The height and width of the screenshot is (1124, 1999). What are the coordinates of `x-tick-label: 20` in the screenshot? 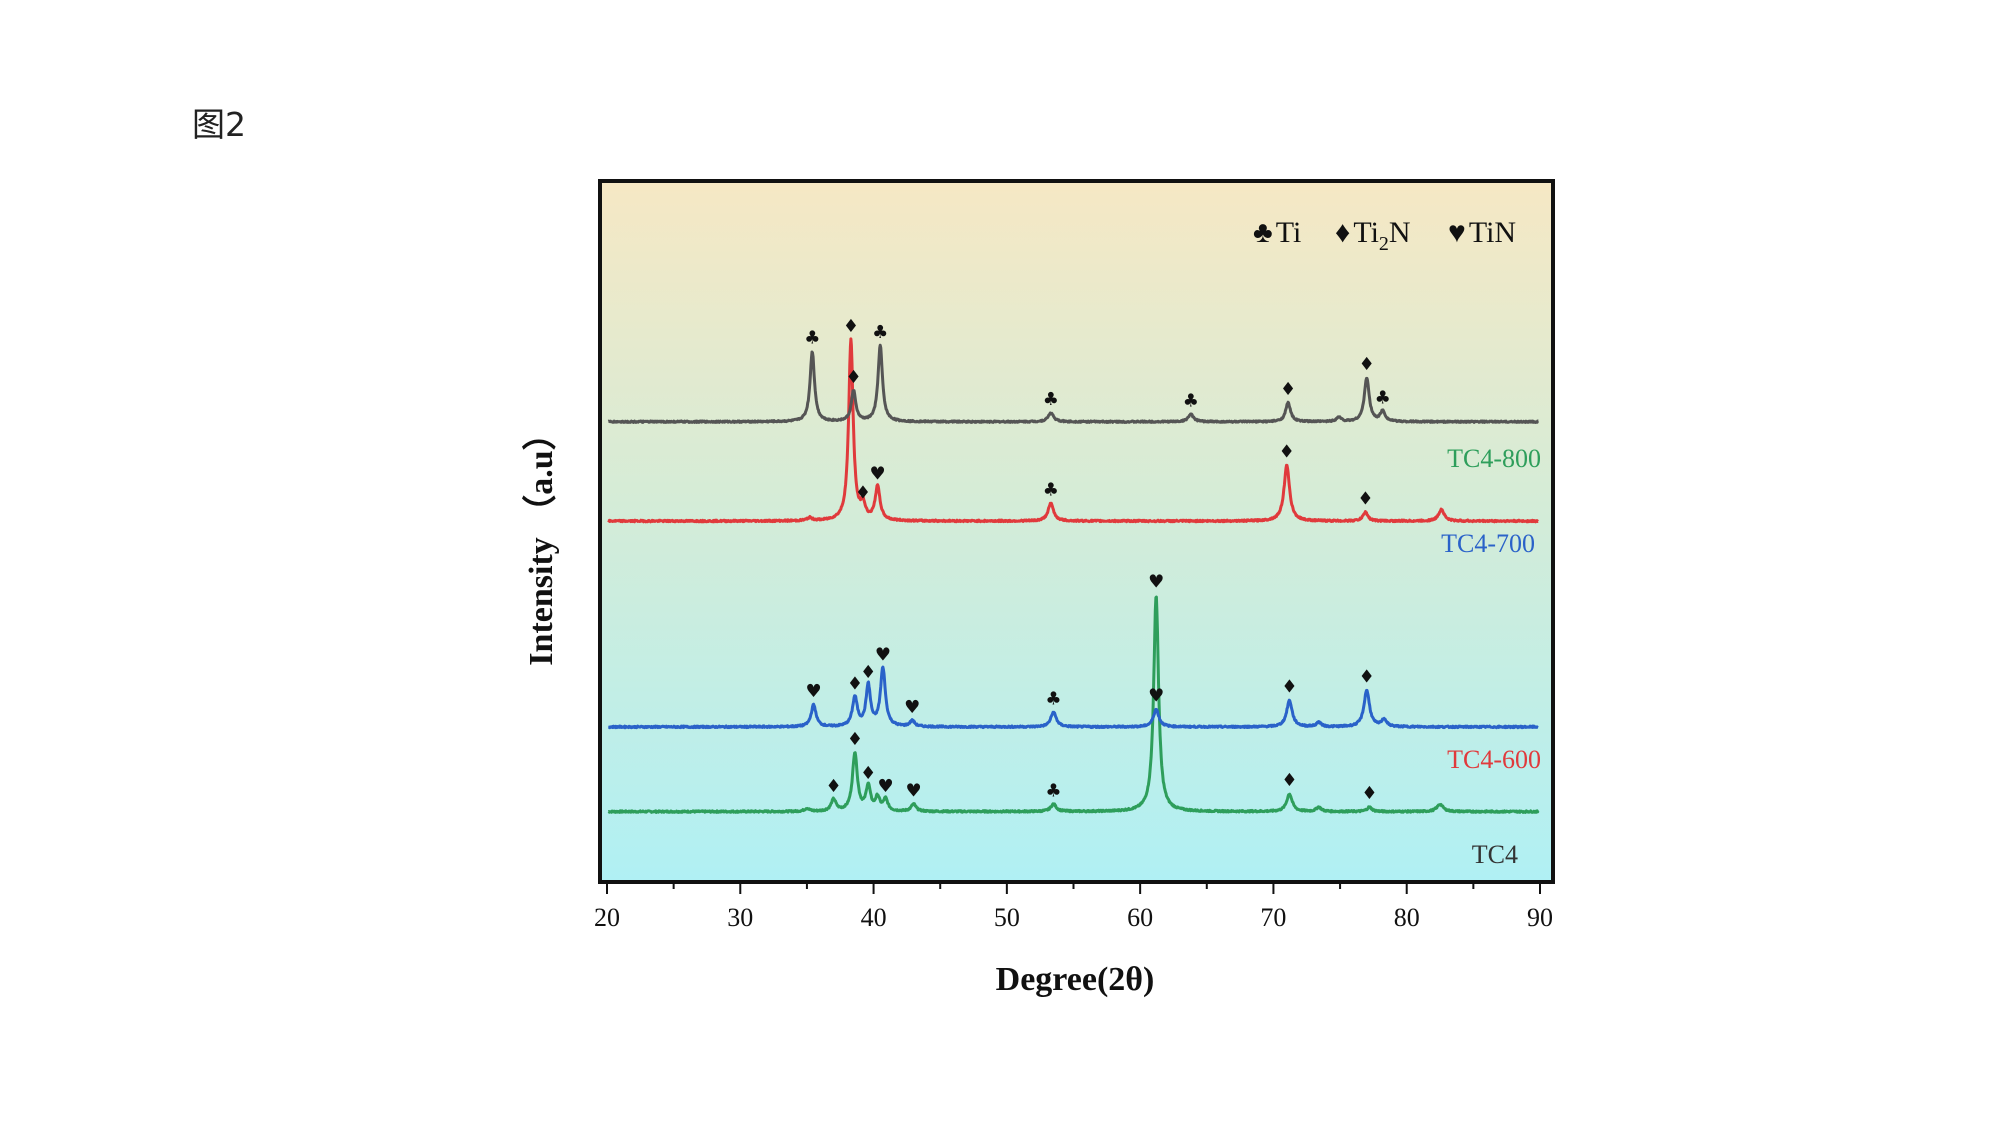 It's located at (607, 917).